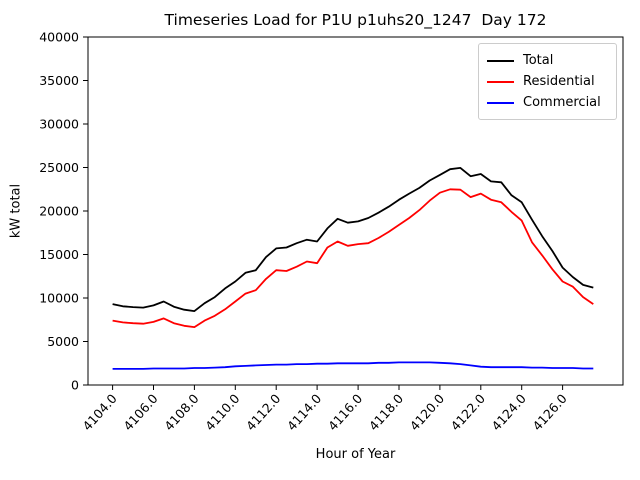 Image resolution: width=640 pixels, height=480 pixels. I want to click on y-tick-label: 25000, so click(59, 167).